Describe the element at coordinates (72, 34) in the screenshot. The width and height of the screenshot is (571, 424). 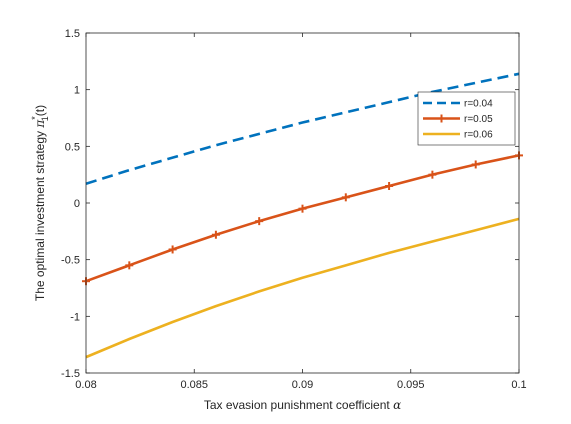
I see `y-tick-label: 1.5` at that location.